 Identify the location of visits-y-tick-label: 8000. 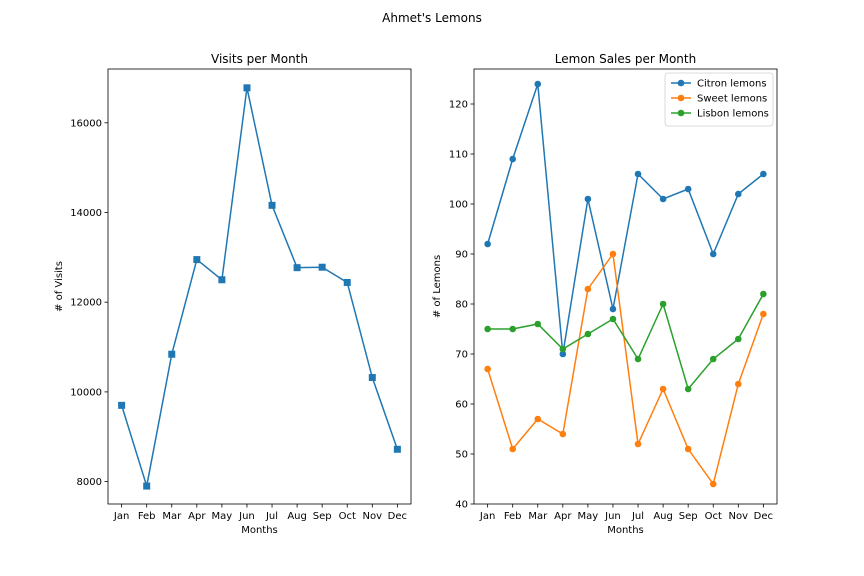
(89, 482).